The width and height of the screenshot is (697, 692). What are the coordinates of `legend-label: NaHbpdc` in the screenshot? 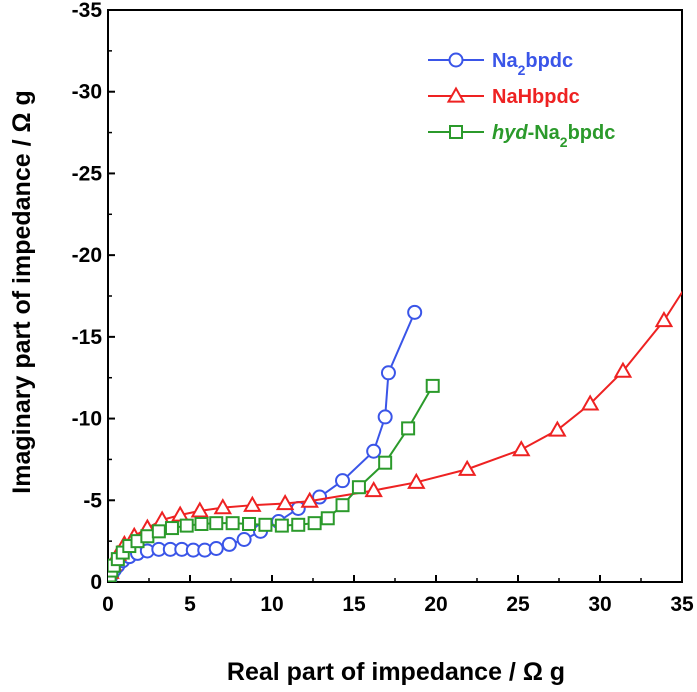 It's located at (536, 97).